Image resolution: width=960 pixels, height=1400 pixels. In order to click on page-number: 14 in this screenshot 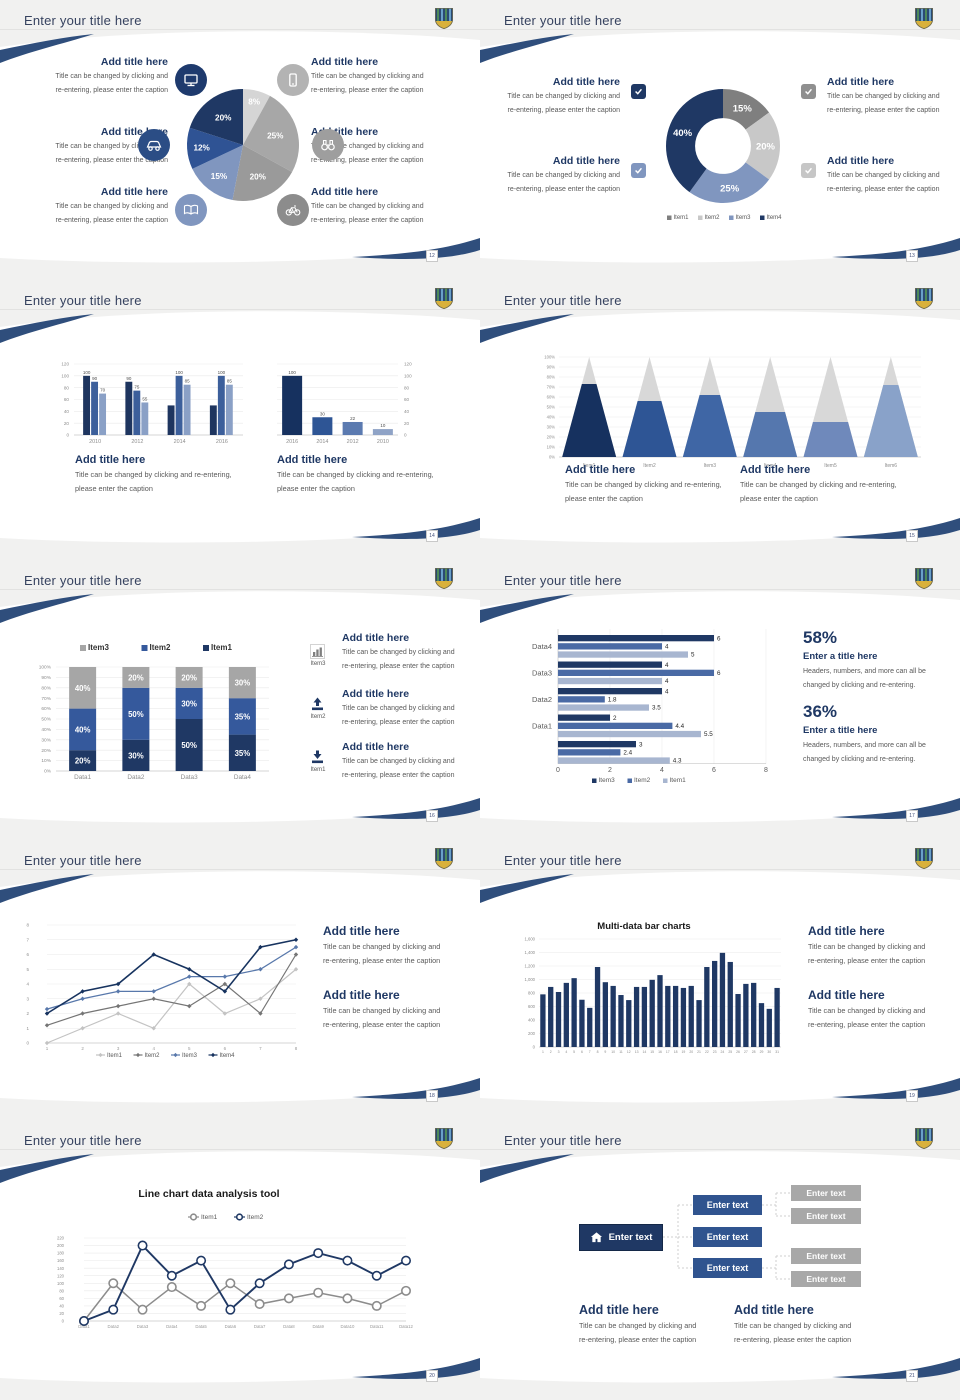, I will do `click(432, 536)`.